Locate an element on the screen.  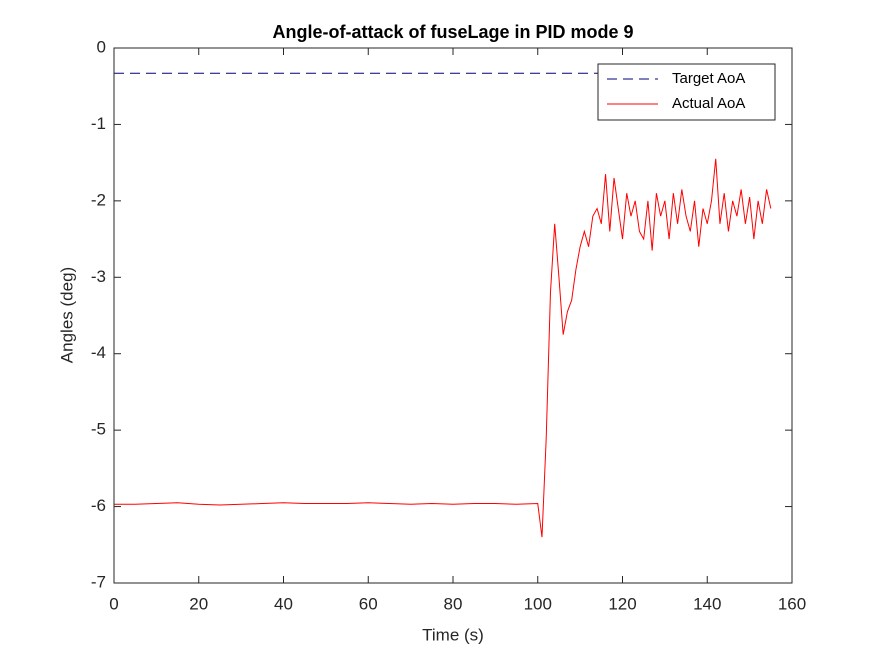
y-tick-label: 0 is located at coordinates (101, 46).